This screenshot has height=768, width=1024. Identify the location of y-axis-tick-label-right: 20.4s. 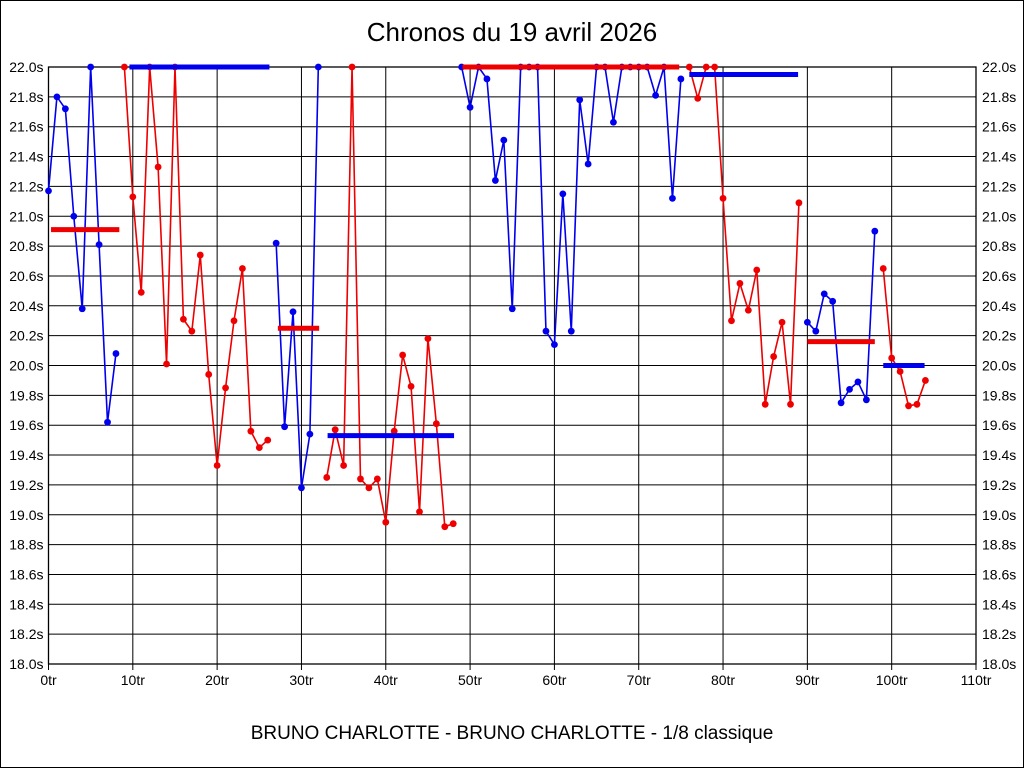
(999, 306).